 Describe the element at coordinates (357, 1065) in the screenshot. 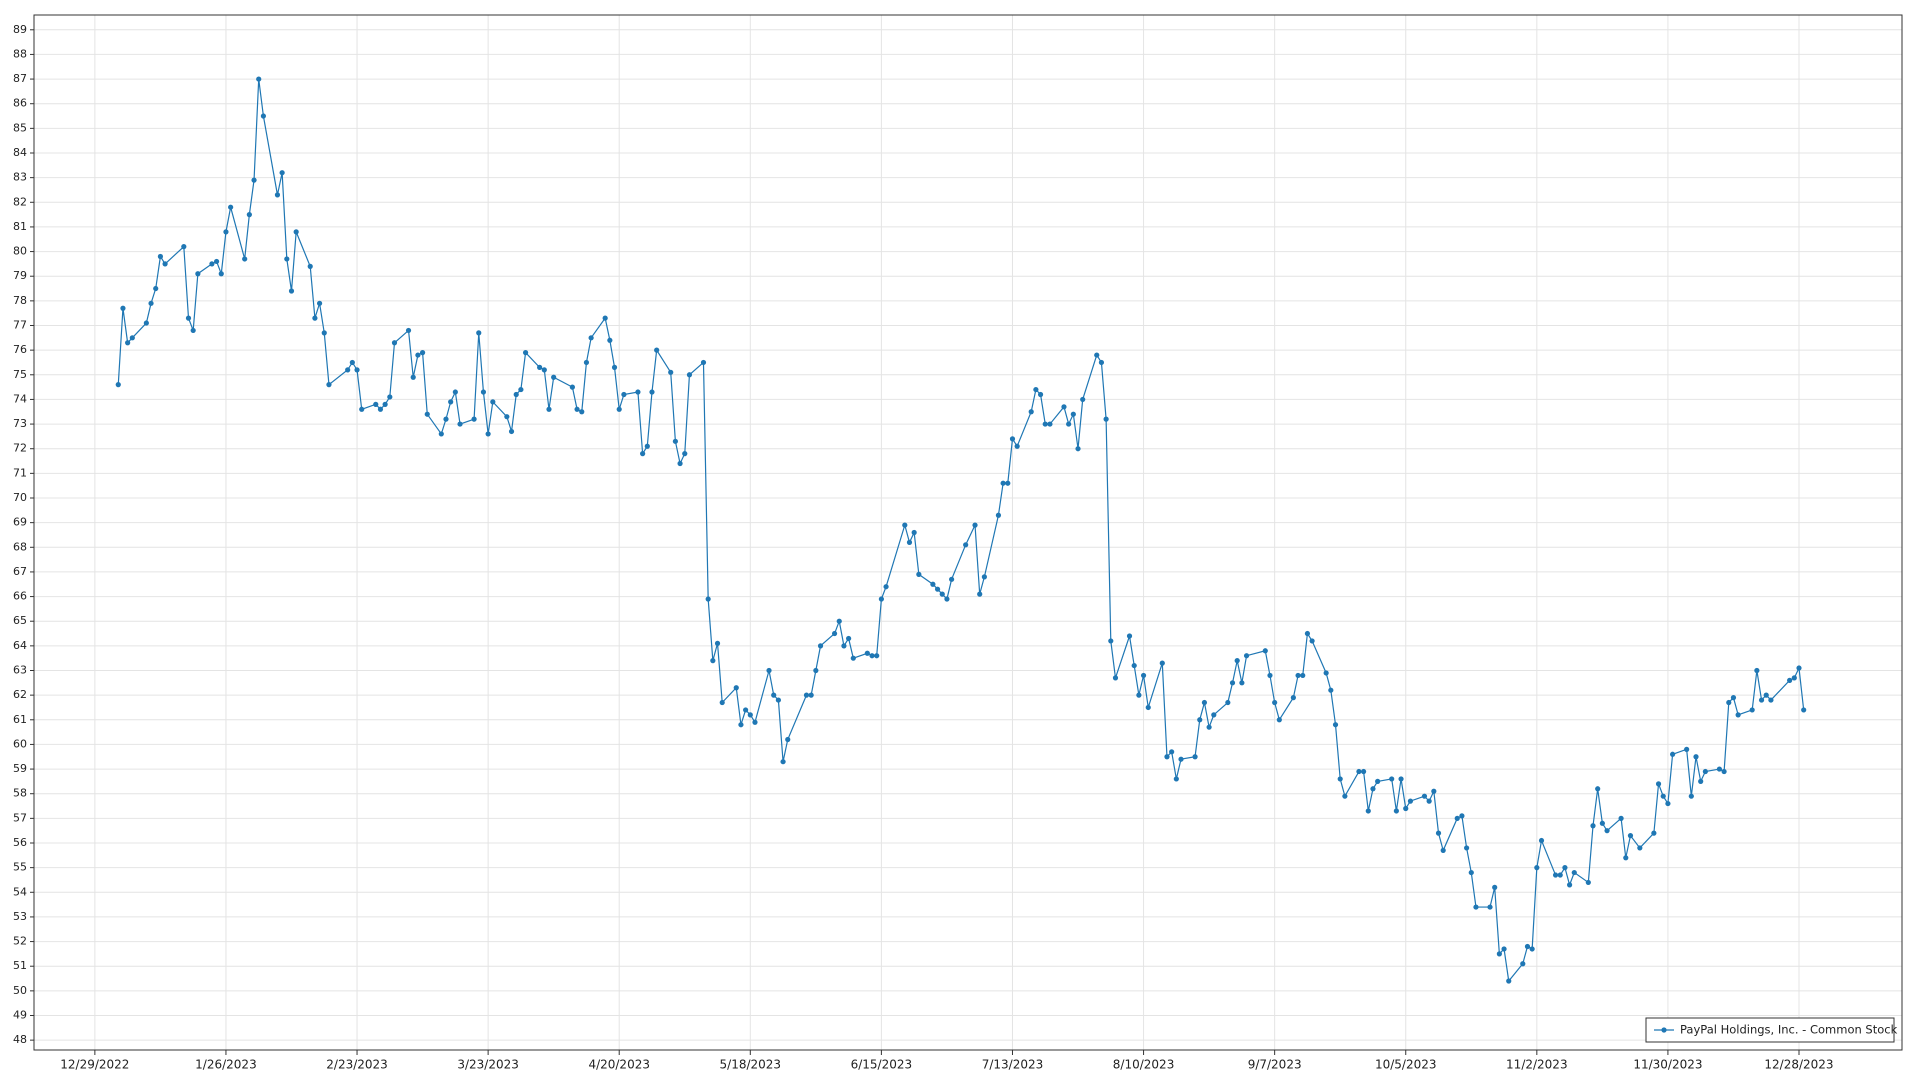

I see `x-tick-label: 2/23/2023` at that location.